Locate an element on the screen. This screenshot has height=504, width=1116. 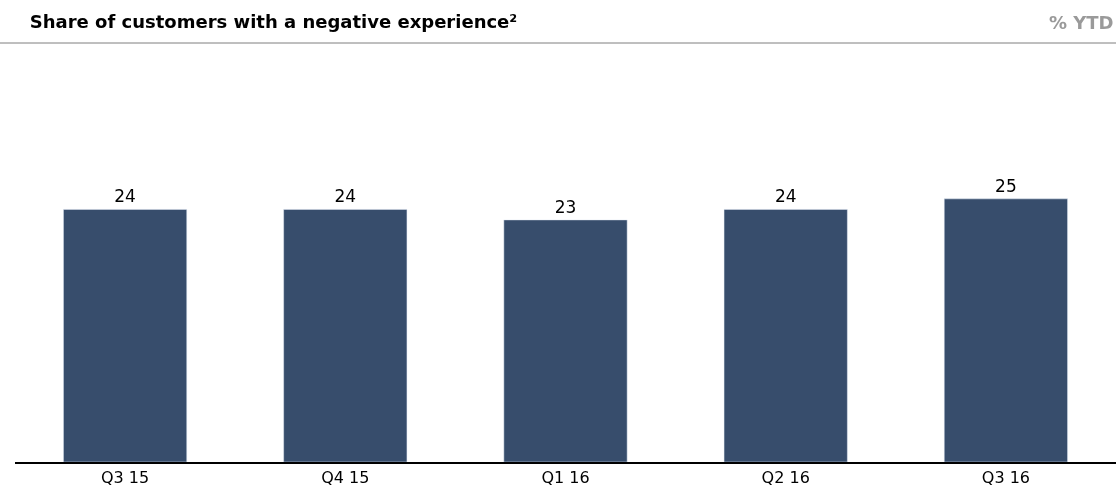
x-tick-label: Q1 16 is located at coordinates (565, 478).